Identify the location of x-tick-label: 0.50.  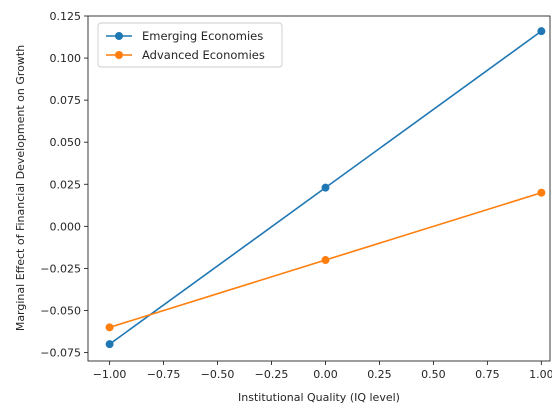
(433, 374).